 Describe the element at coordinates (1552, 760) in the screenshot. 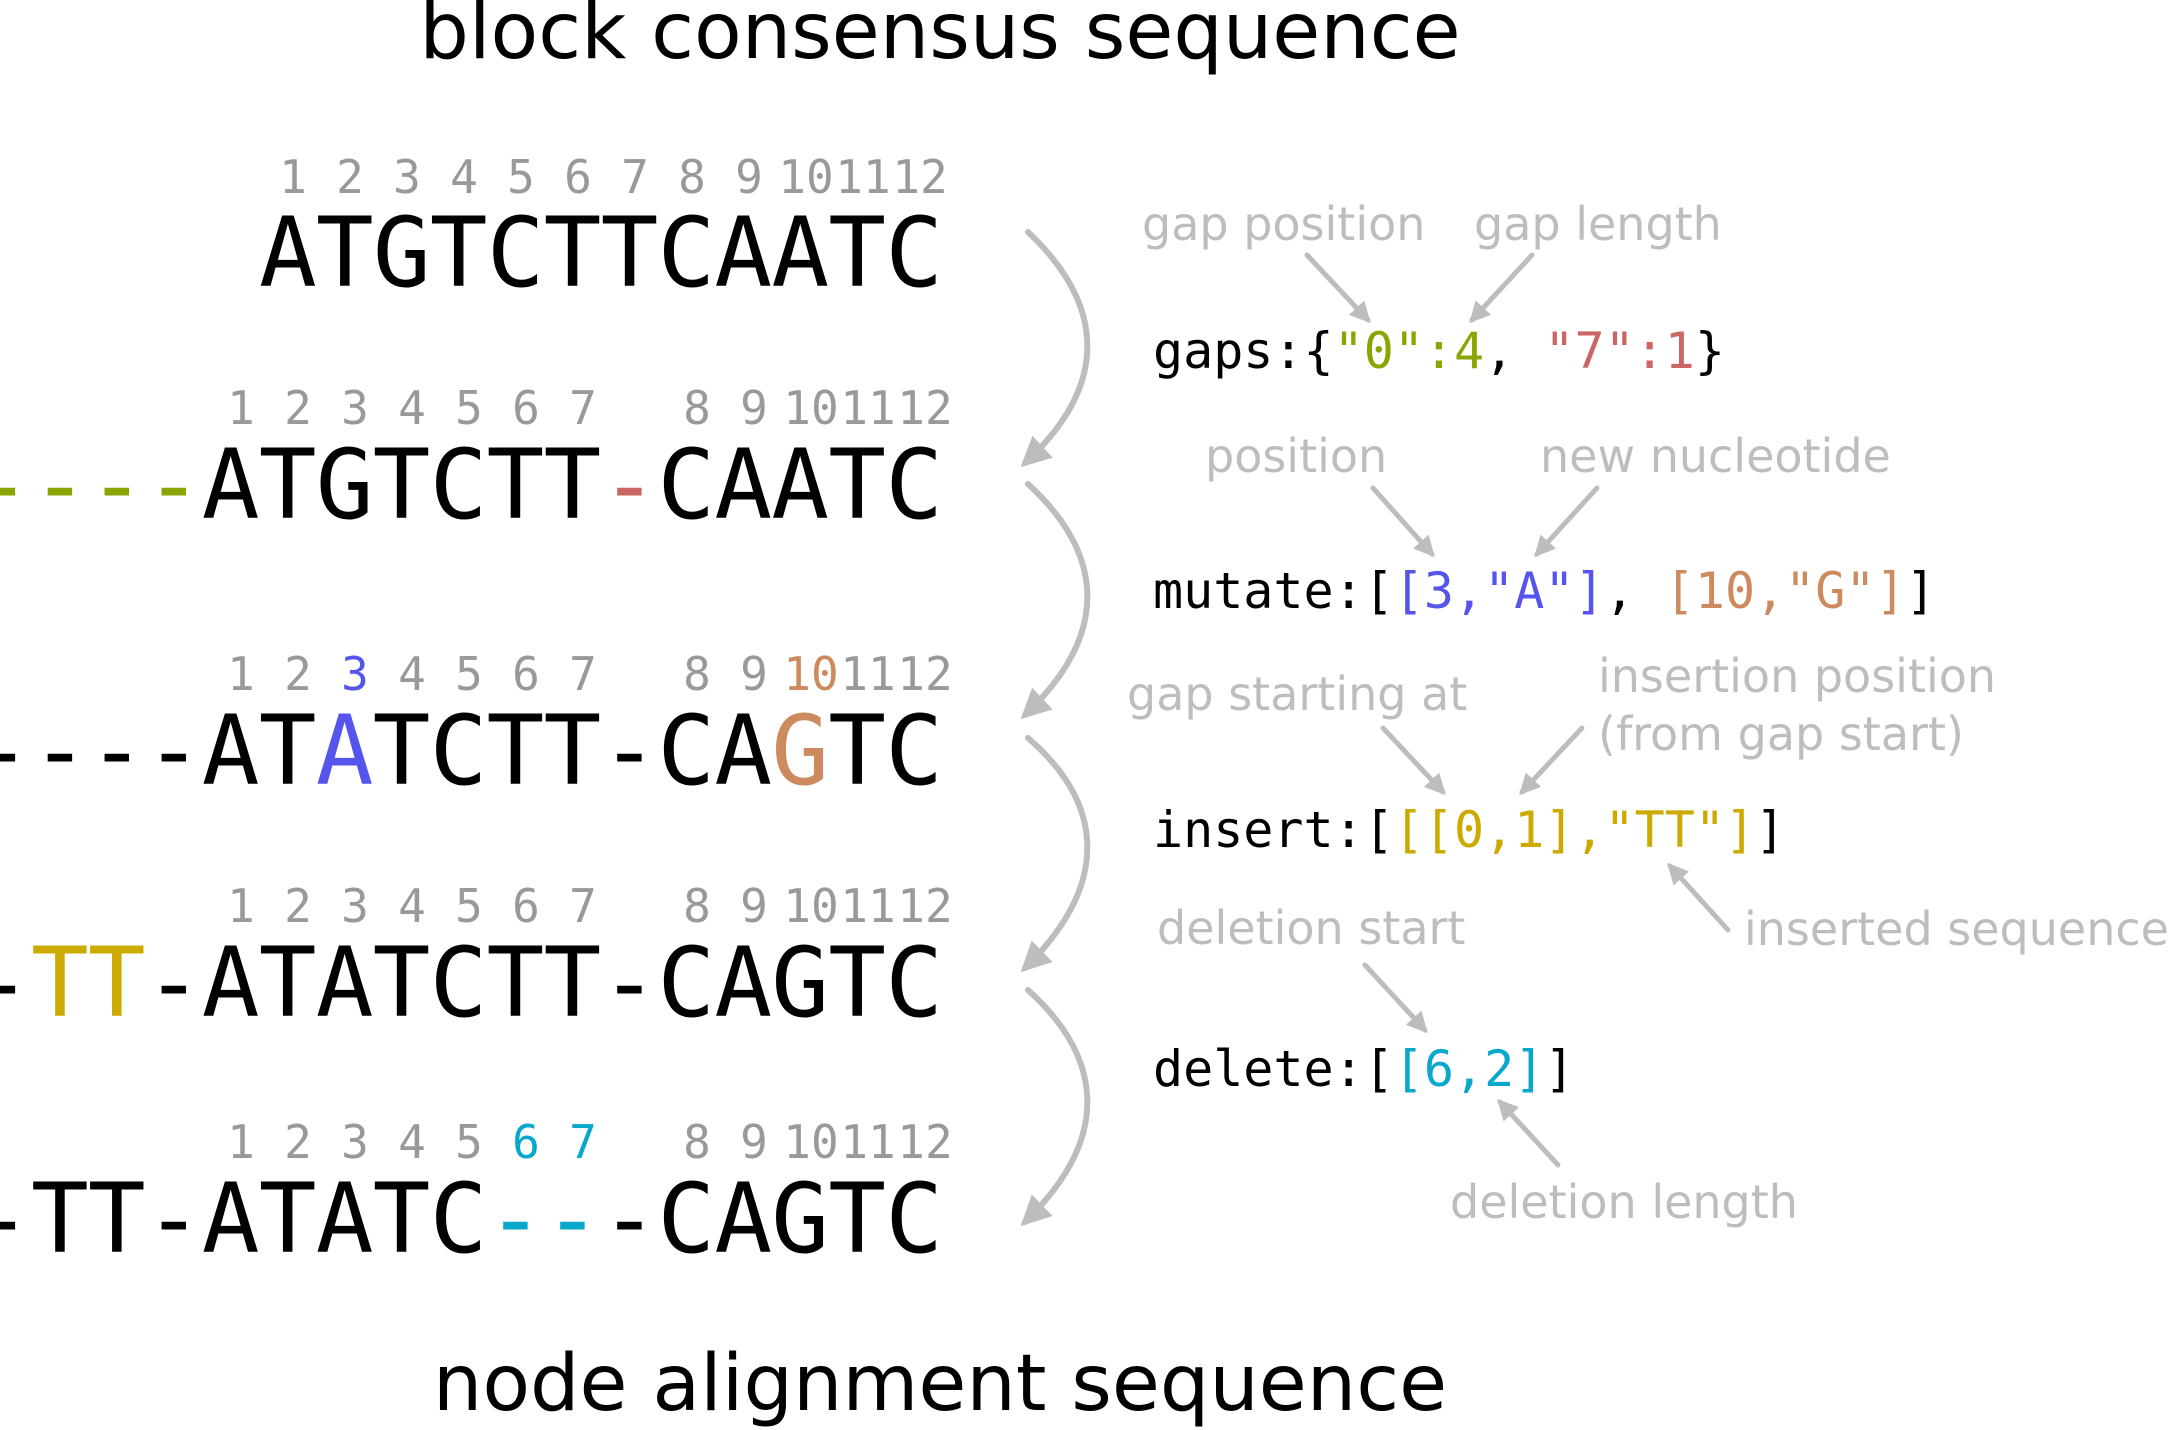

I see `insertion-position-arrow` at that location.